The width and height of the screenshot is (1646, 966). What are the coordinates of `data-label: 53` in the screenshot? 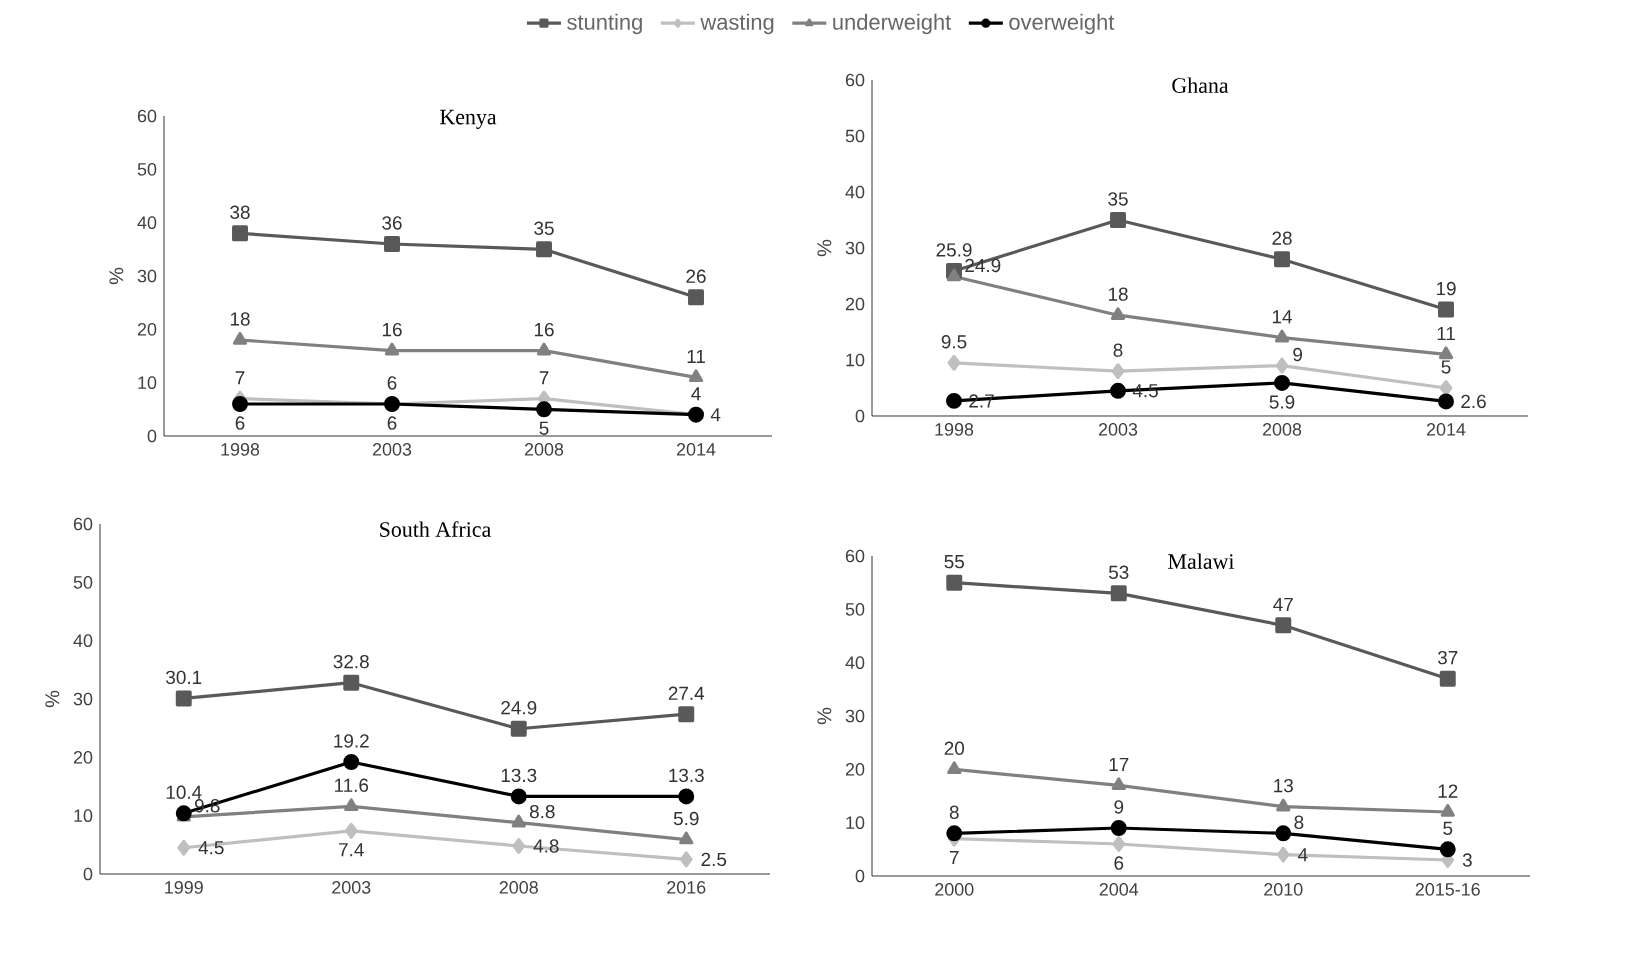 It's located at (1118, 572).